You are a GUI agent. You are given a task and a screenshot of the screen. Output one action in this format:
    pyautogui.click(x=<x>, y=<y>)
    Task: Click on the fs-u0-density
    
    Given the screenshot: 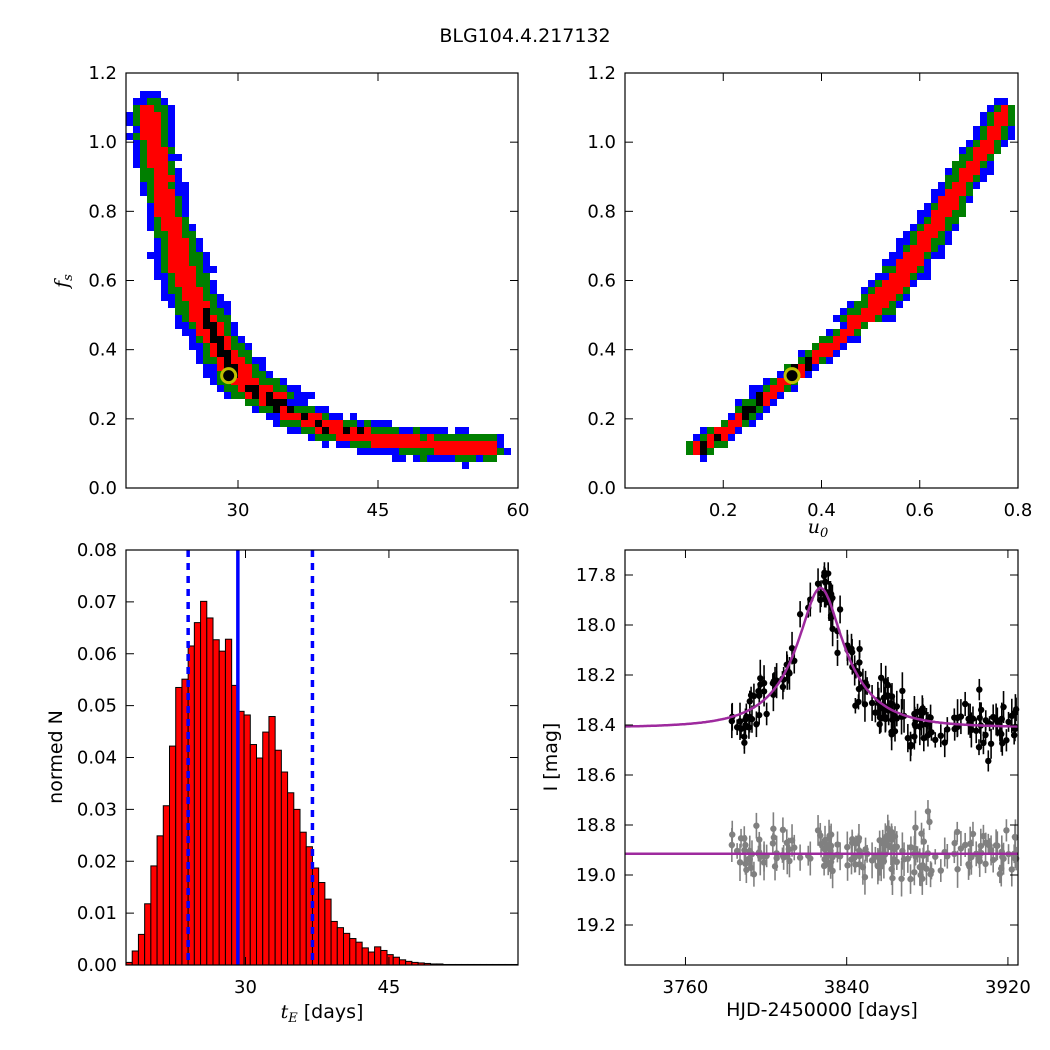 What is the action you would take?
    pyautogui.click(x=850, y=280)
    